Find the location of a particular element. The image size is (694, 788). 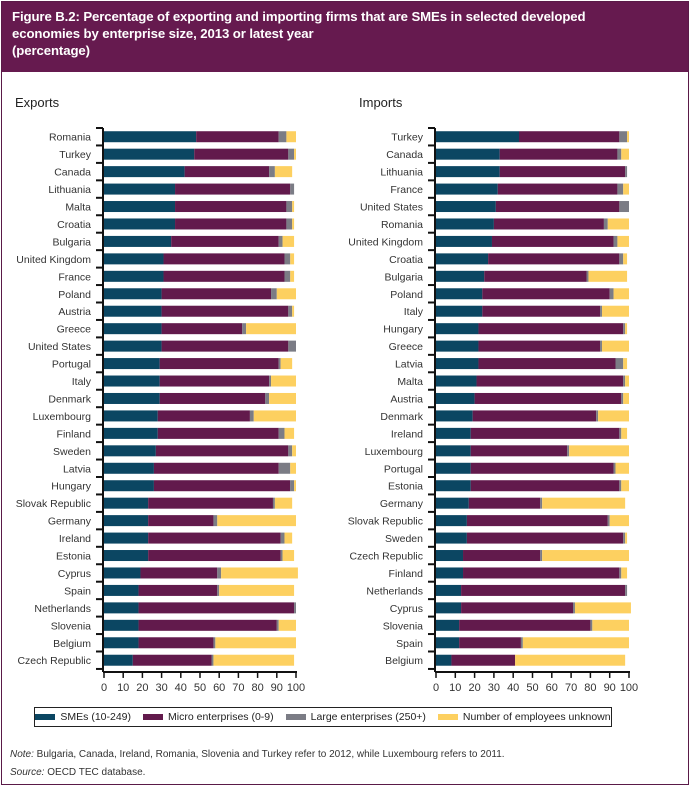

imports-category-label: Czech Republic is located at coordinates (386, 557).